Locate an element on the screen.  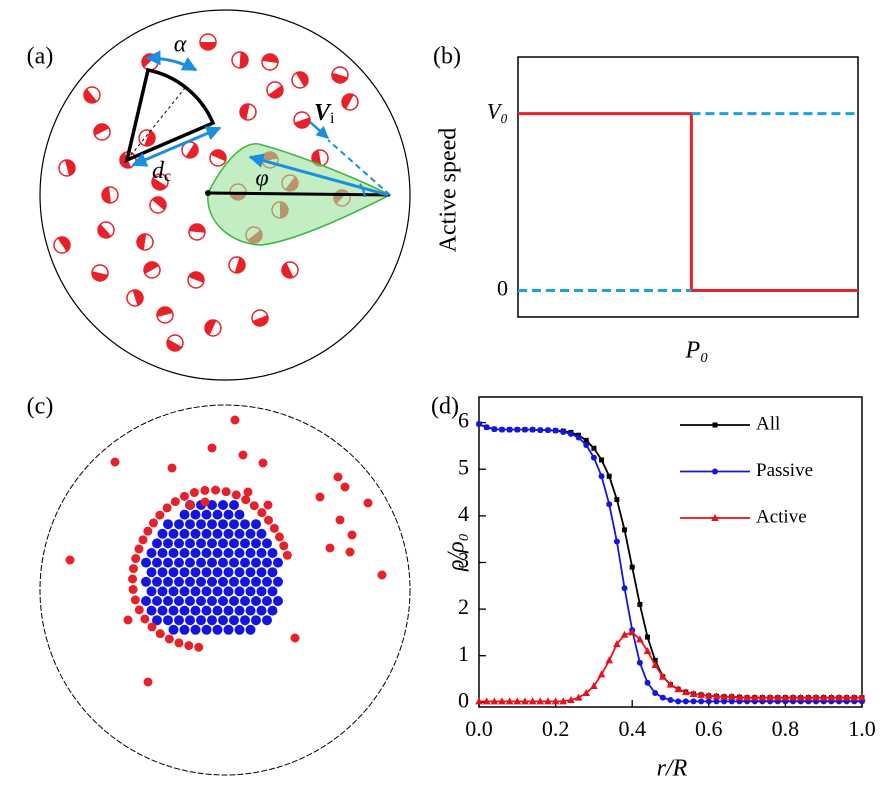
y-tick-label: 0 is located at coordinates (502, 288).